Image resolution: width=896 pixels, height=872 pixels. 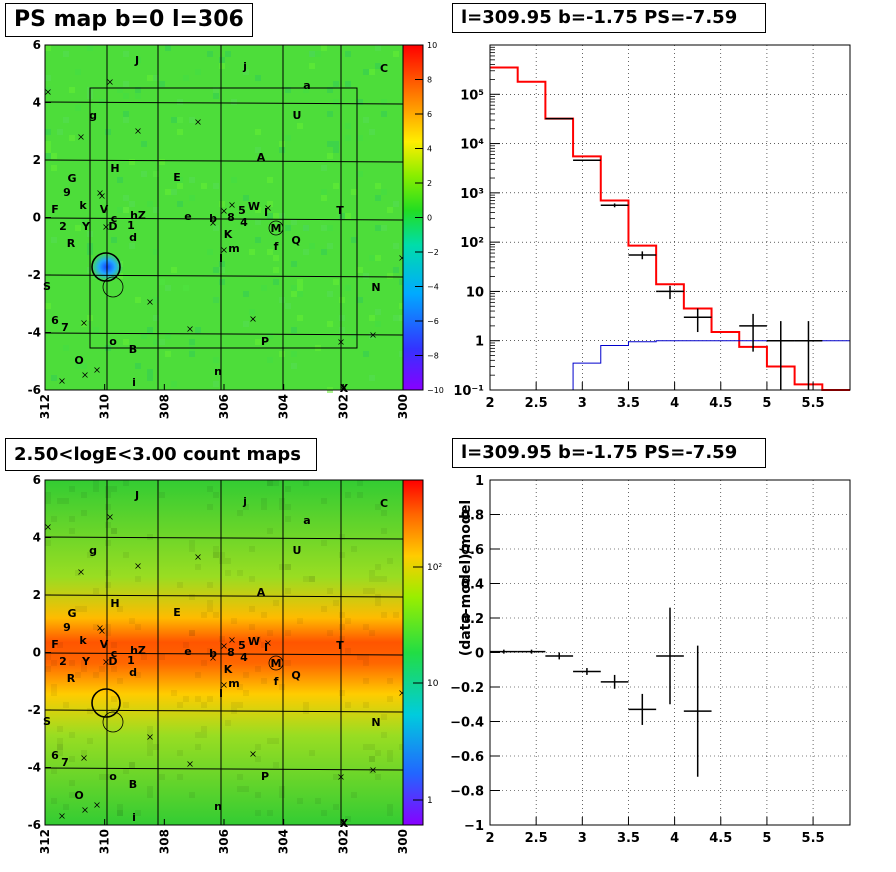 What do you see at coordinates (34, 768) in the screenshot?
I see `y-tick-label: -4` at bounding box center [34, 768].